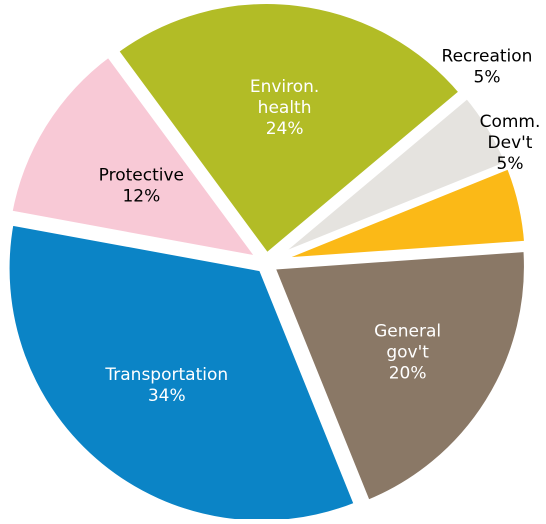 The width and height of the screenshot is (546, 524). I want to click on slice-label-line: Protective, so click(141, 176).